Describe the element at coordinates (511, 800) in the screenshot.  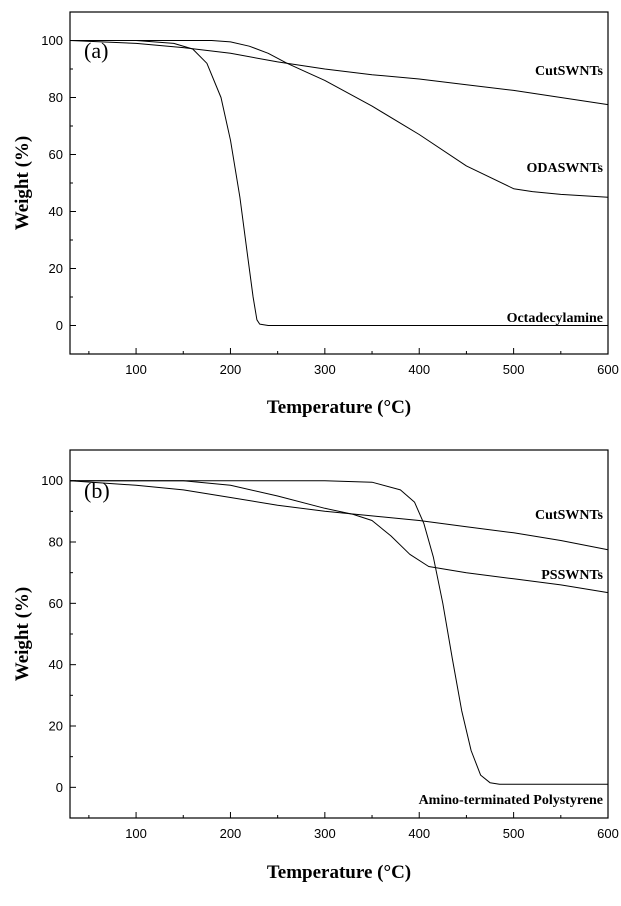
I see `series-label-amino-terminated-polystyrene: Amino-terminated Polystyrene` at that location.